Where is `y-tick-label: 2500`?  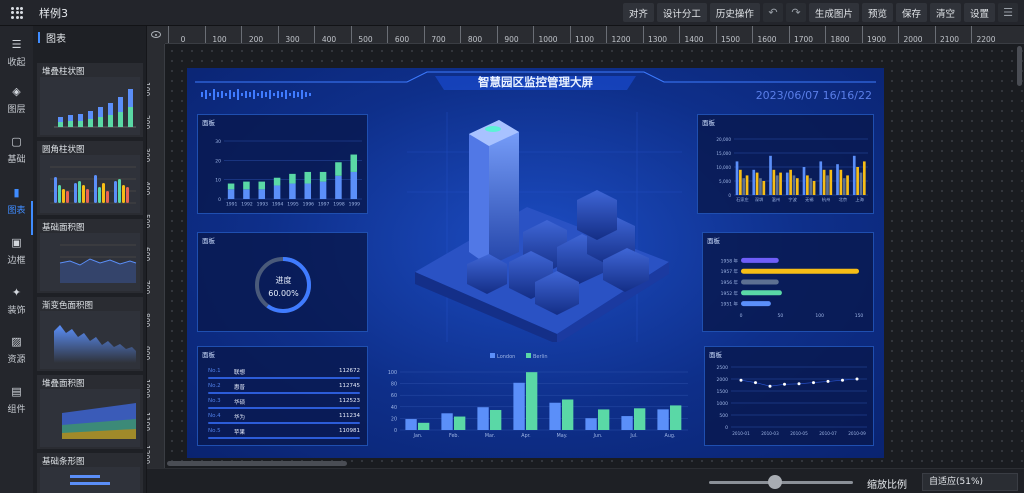 y-tick-label: 2500 is located at coordinates (723, 368).